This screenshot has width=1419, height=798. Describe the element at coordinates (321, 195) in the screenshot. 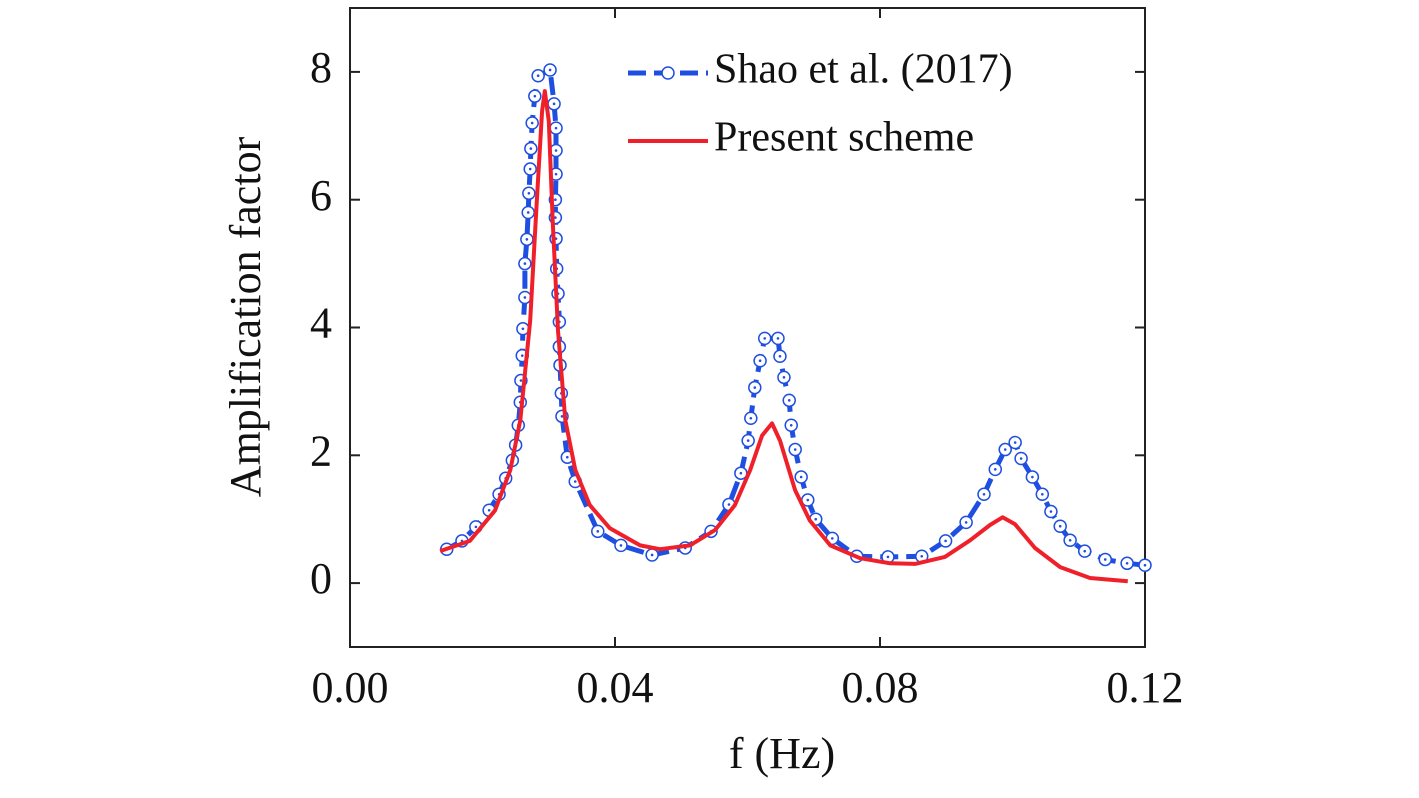

I see `y-tick-label: 6` at that location.